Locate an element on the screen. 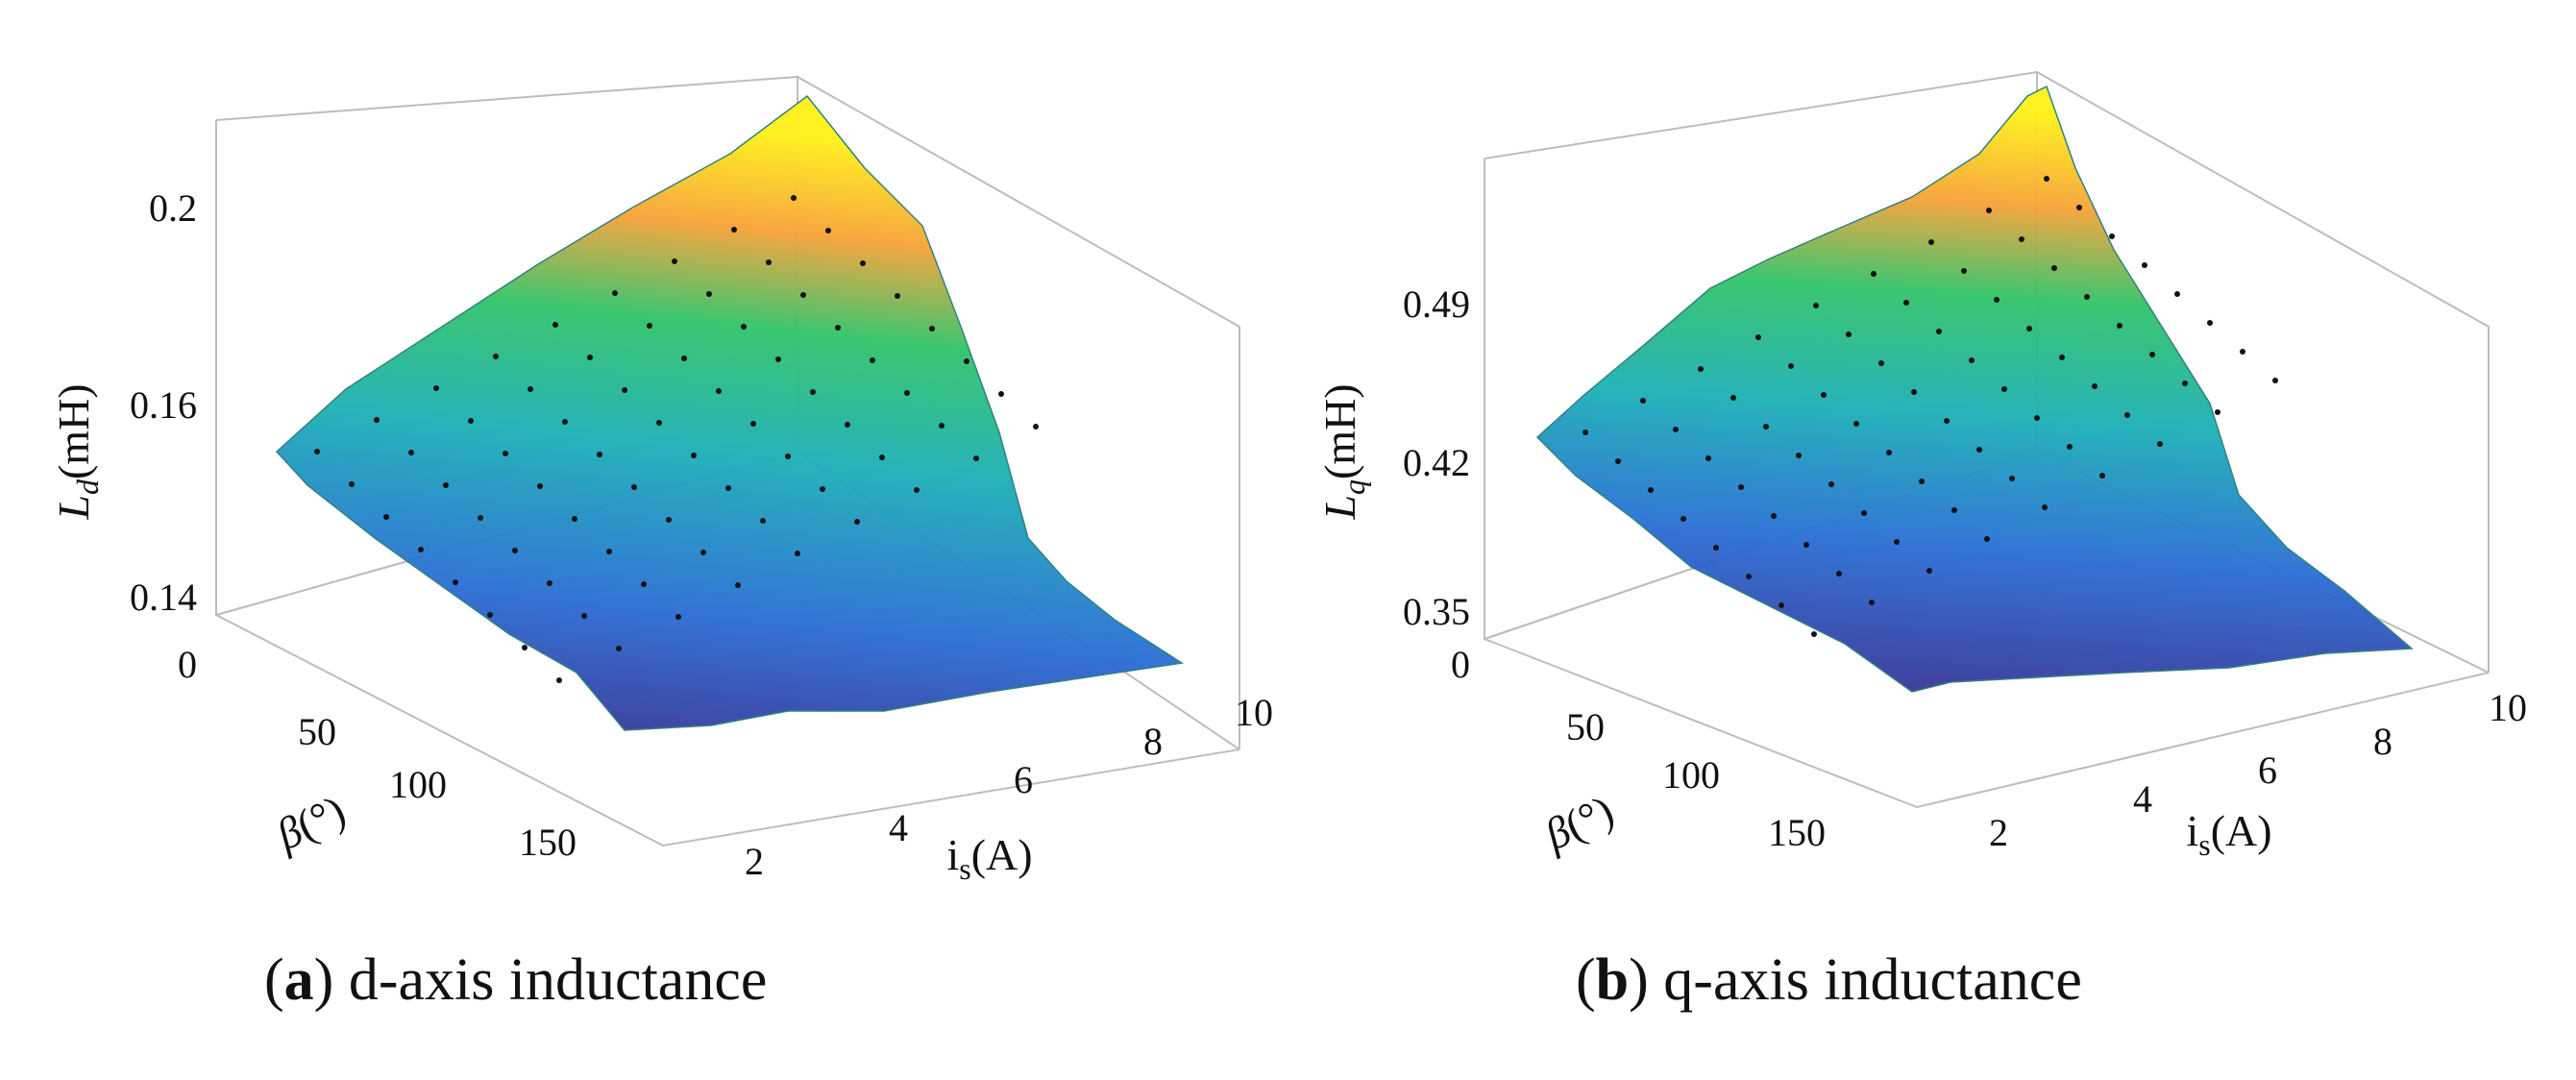  chart-b-ylabel: β(°) is located at coordinates (1578, 823).